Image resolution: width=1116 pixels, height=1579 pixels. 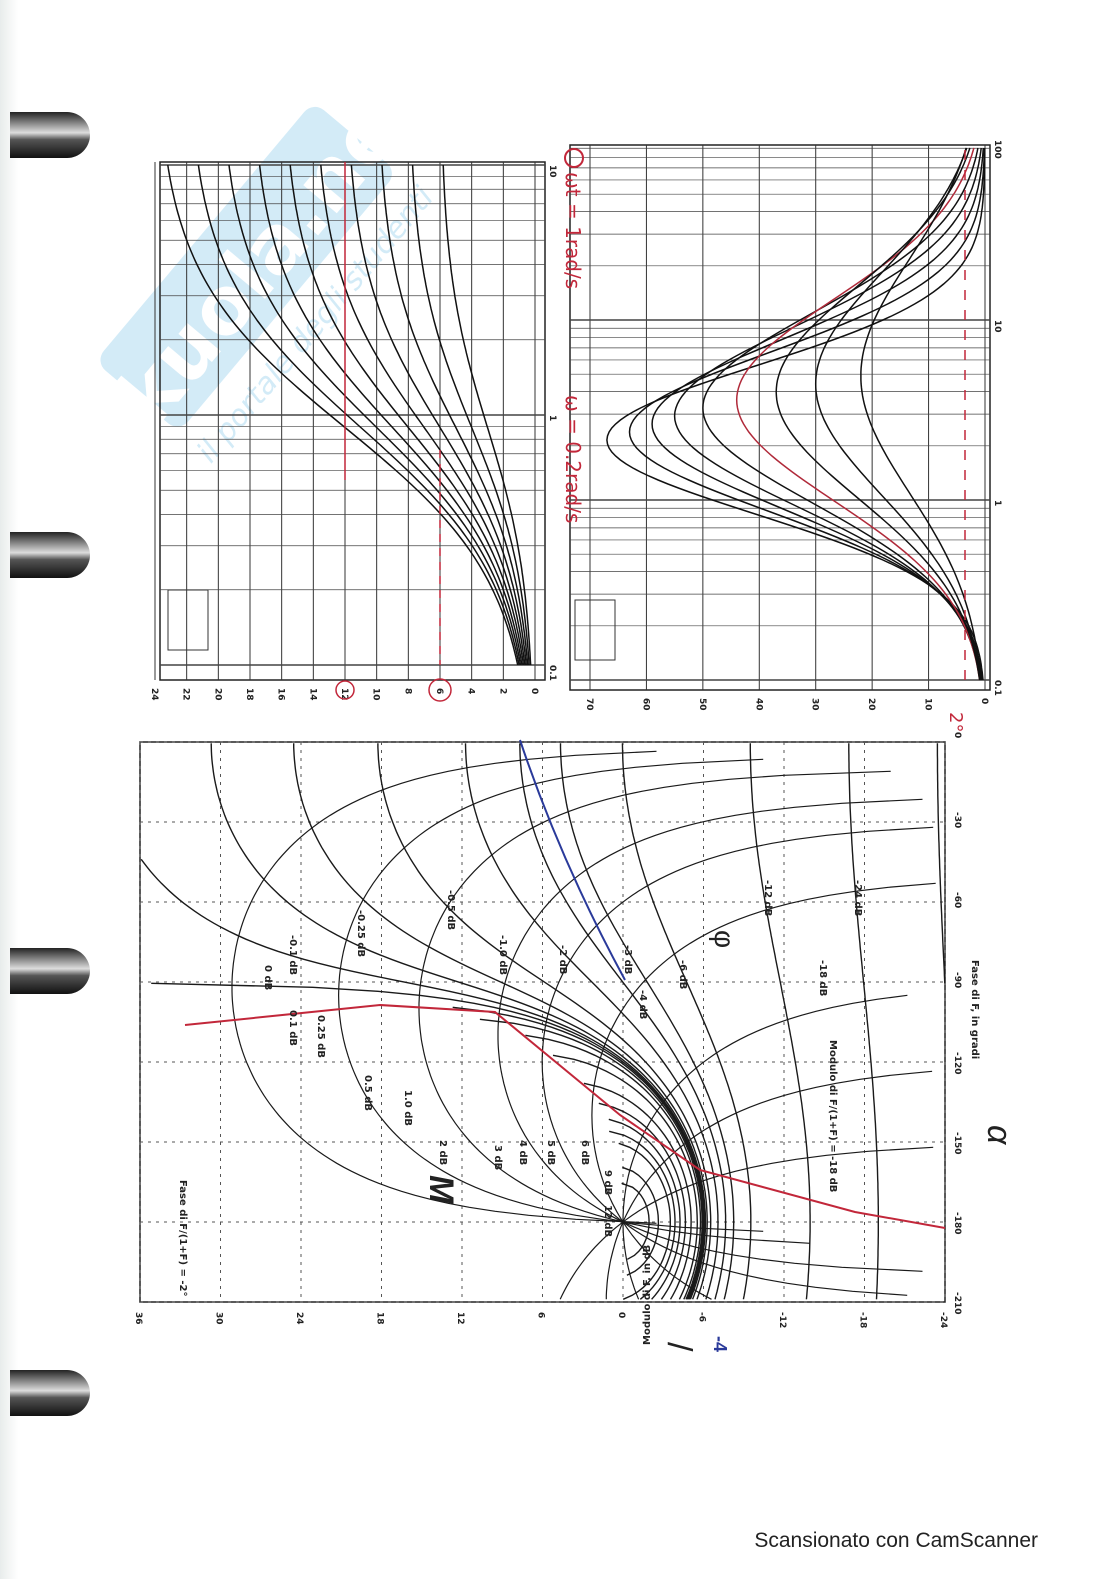 What do you see at coordinates (782, 1320) in the screenshot?
I see `magnitude-tick-label: -12` at bounding box center [782, 1320].